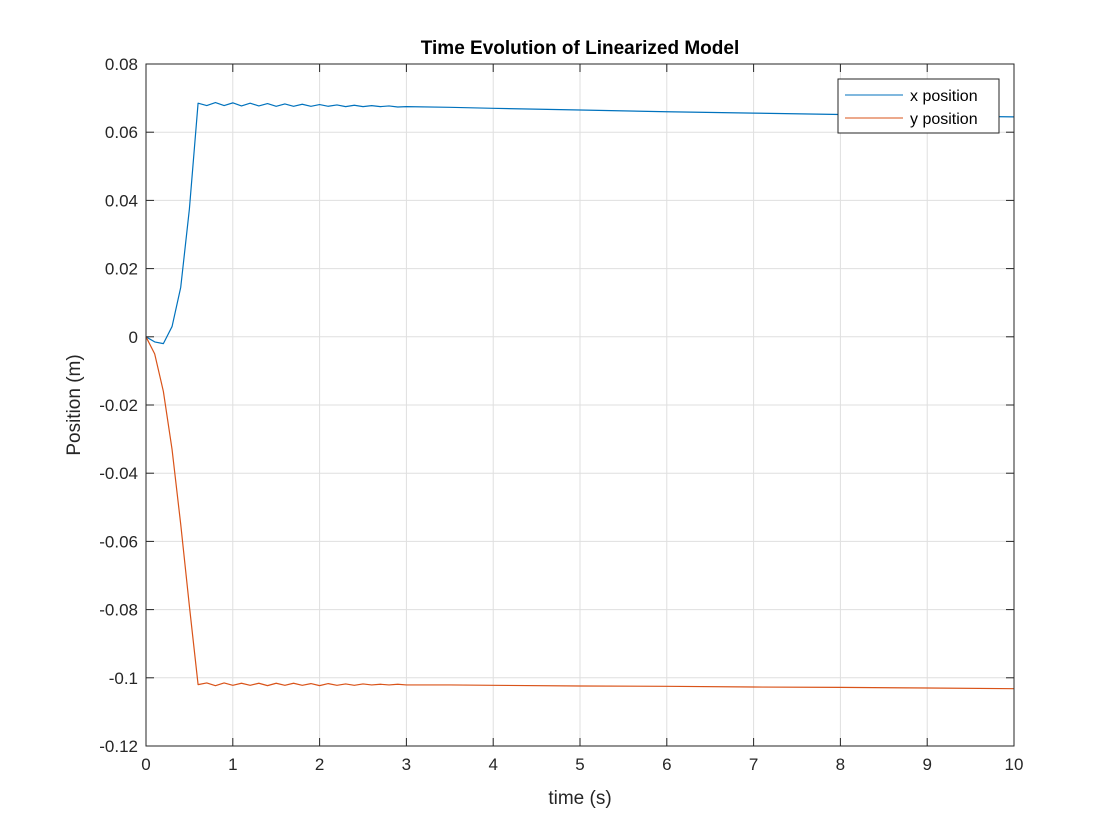 This screenshot has width=1120, height=840. What do you see at coordinates (118, 541) in the screenshot?
I see `y-tick-label: -0.06` at bounding box center [118, 541].